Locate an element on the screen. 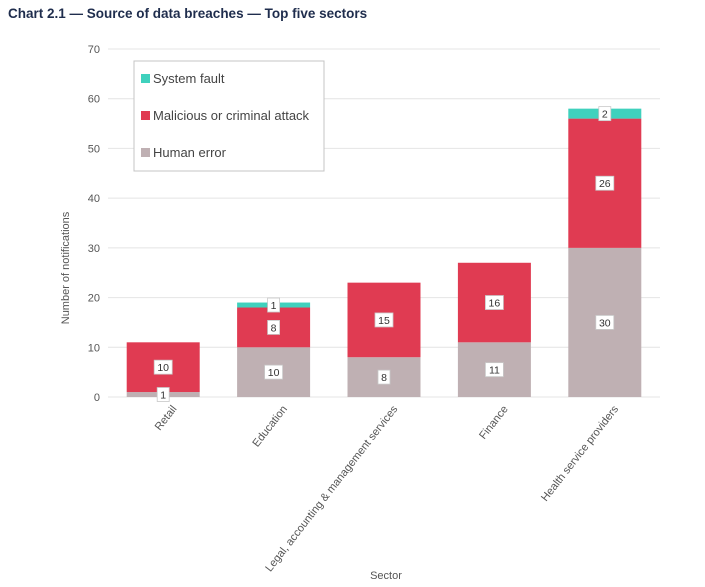 This screenshot has height=587, width=705. y-tick-label: 10 is located at coordinates (94, 348).